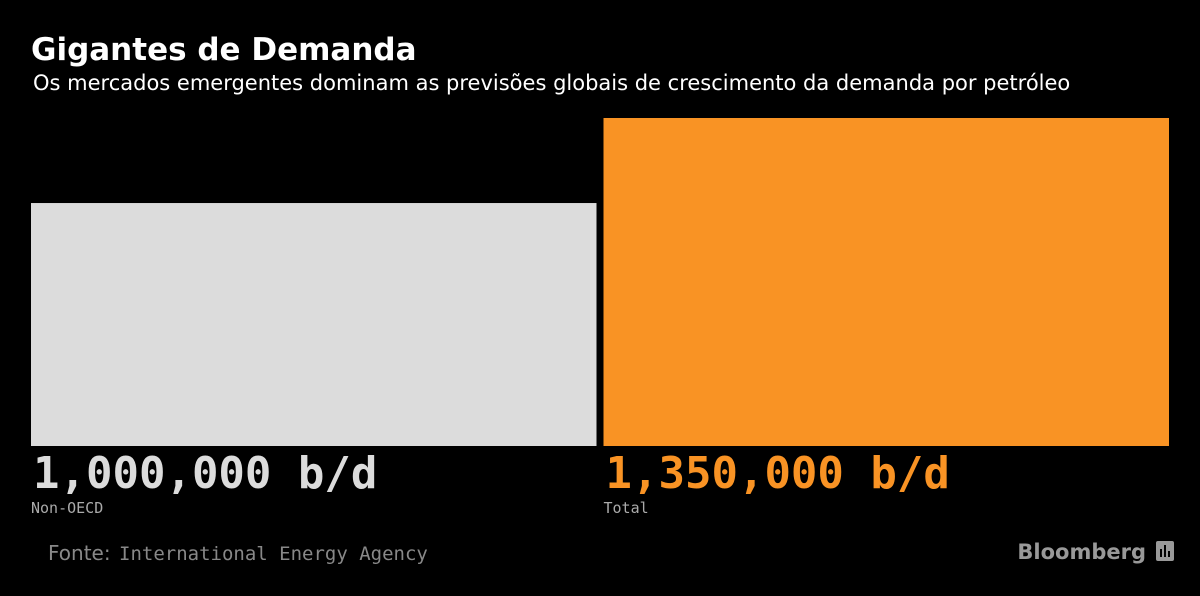  Describe the element at coordinates (1165, 551) in the screenshot. I see `brand-icon` at that location.